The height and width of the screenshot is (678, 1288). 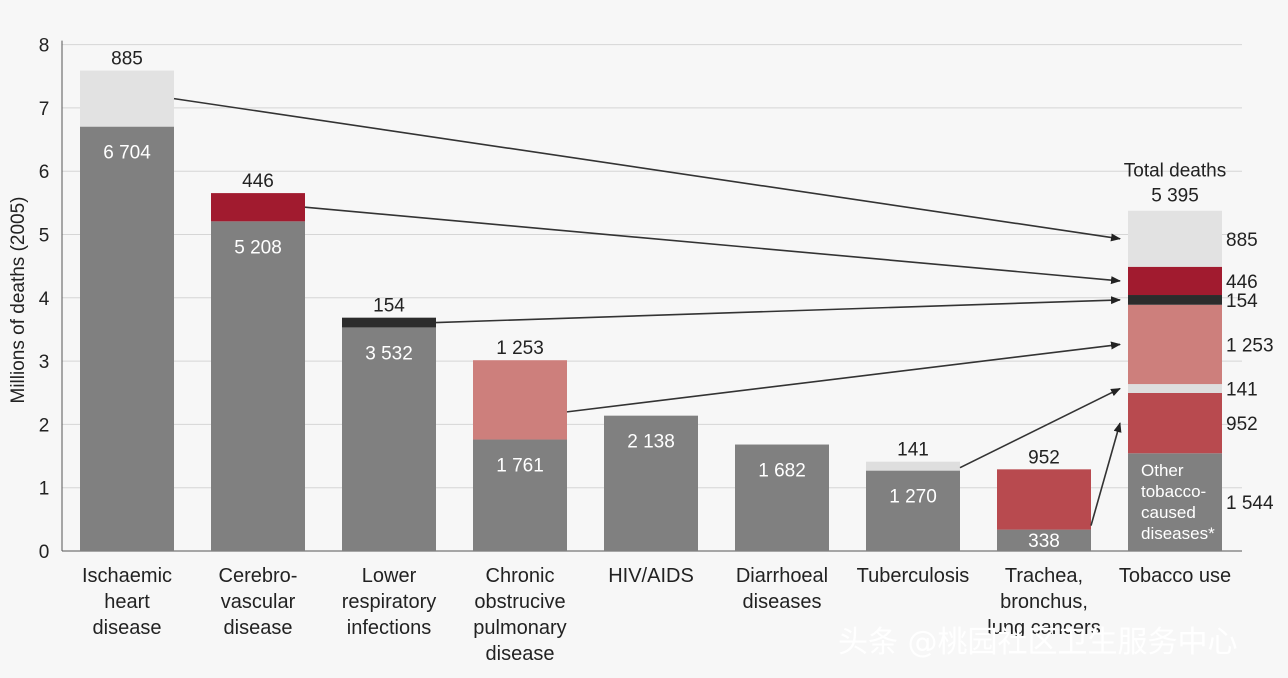 What do you see at coordinates (1173, 491) in the screenshot?
I see `other-diseases-label: tobacco-` at bounding box center [1173, 491].